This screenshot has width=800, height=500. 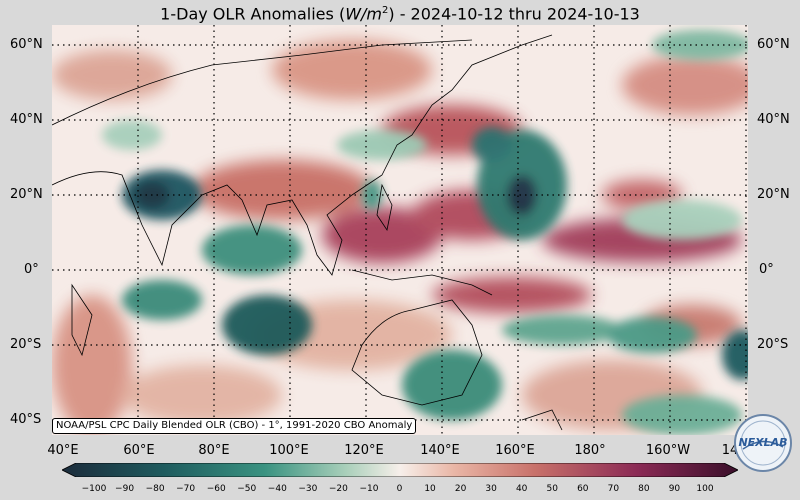 I want to click on lon-label-180: 180°, so click(x=590, y=450).